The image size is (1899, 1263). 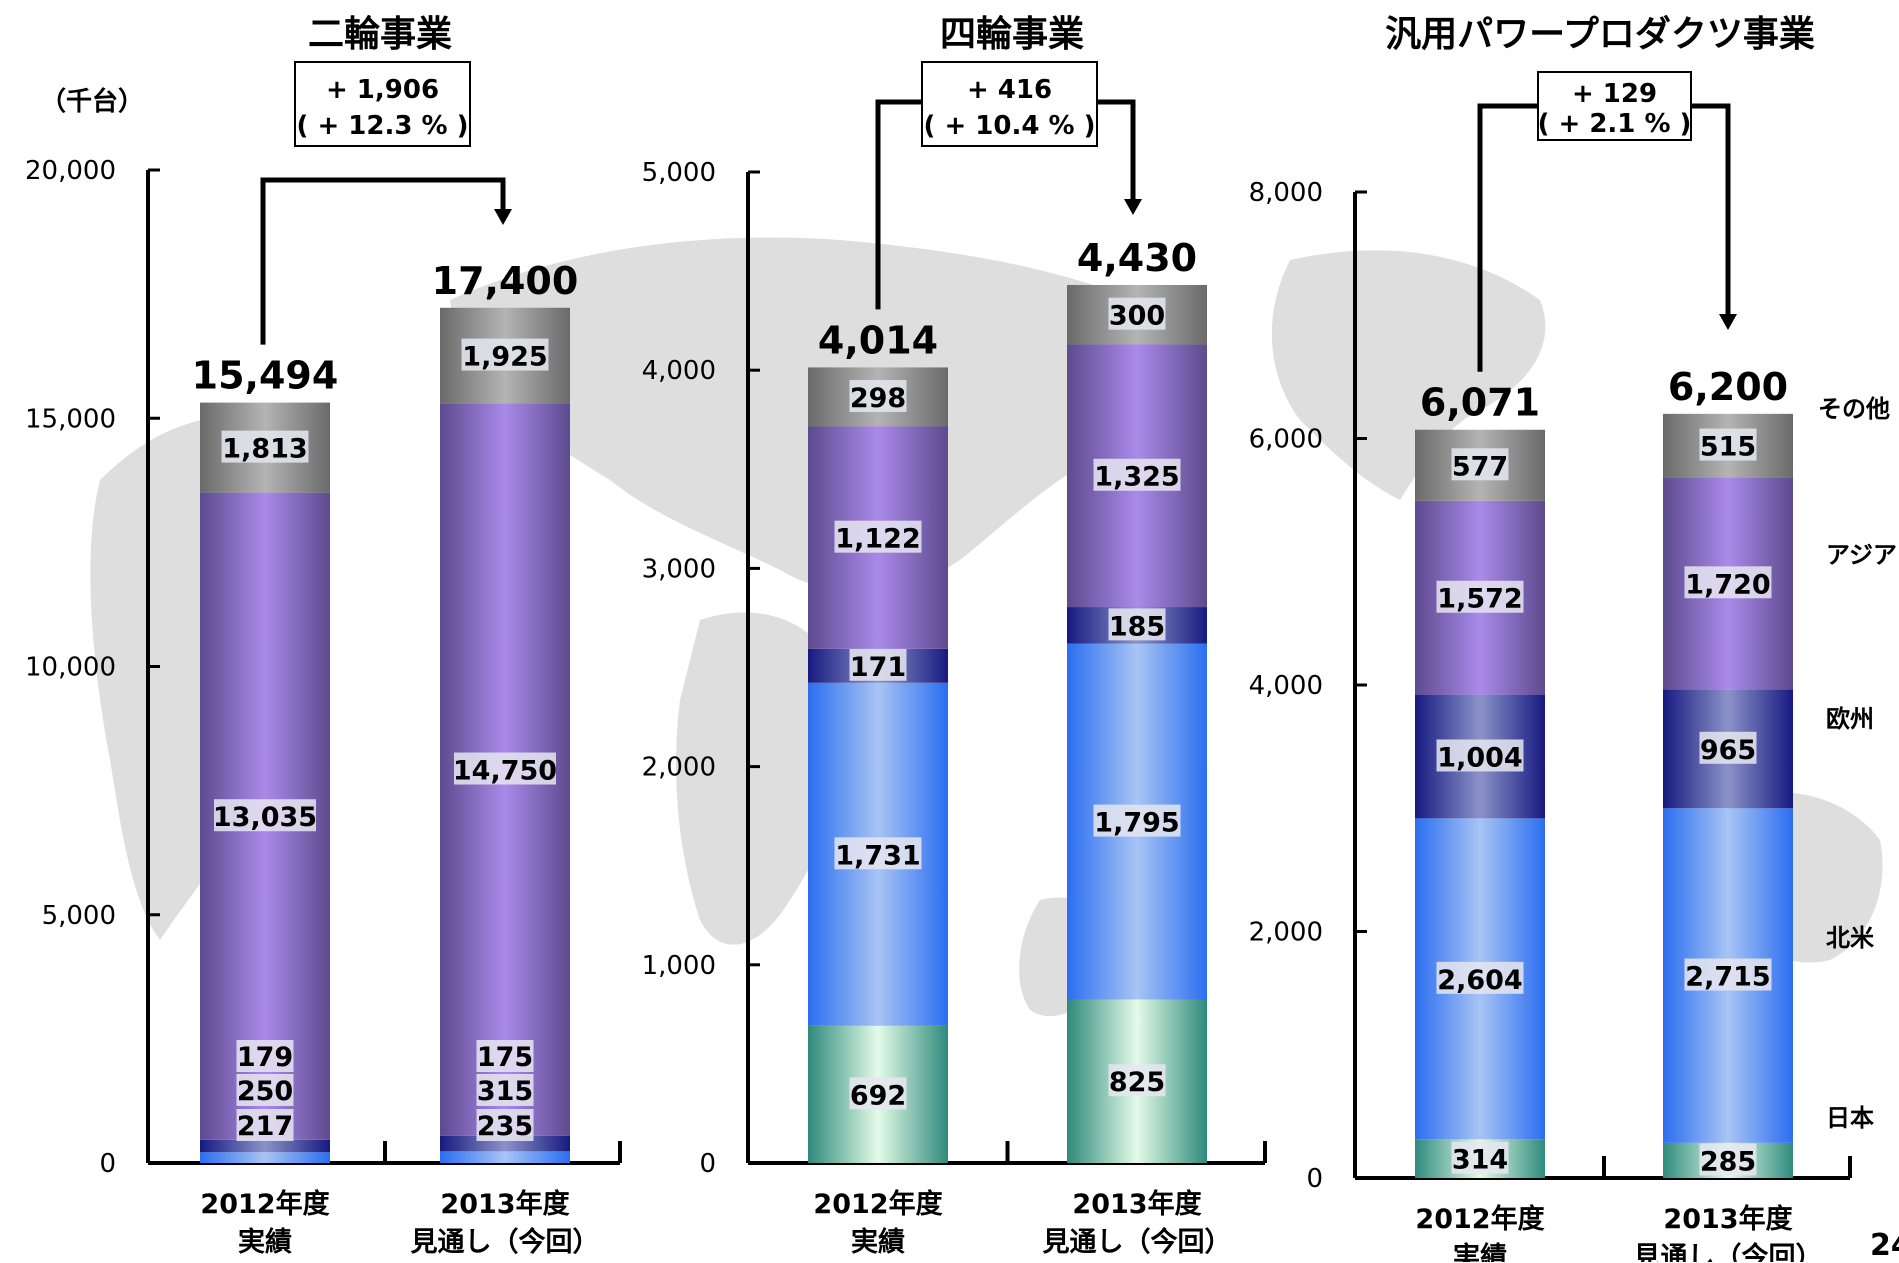 What do you see at coordinates (1137, 699) in the screenshot?
I see `stacked-bar: 825 1,795 185 1,325 300 4,430` at bounding box center [1137, 699].